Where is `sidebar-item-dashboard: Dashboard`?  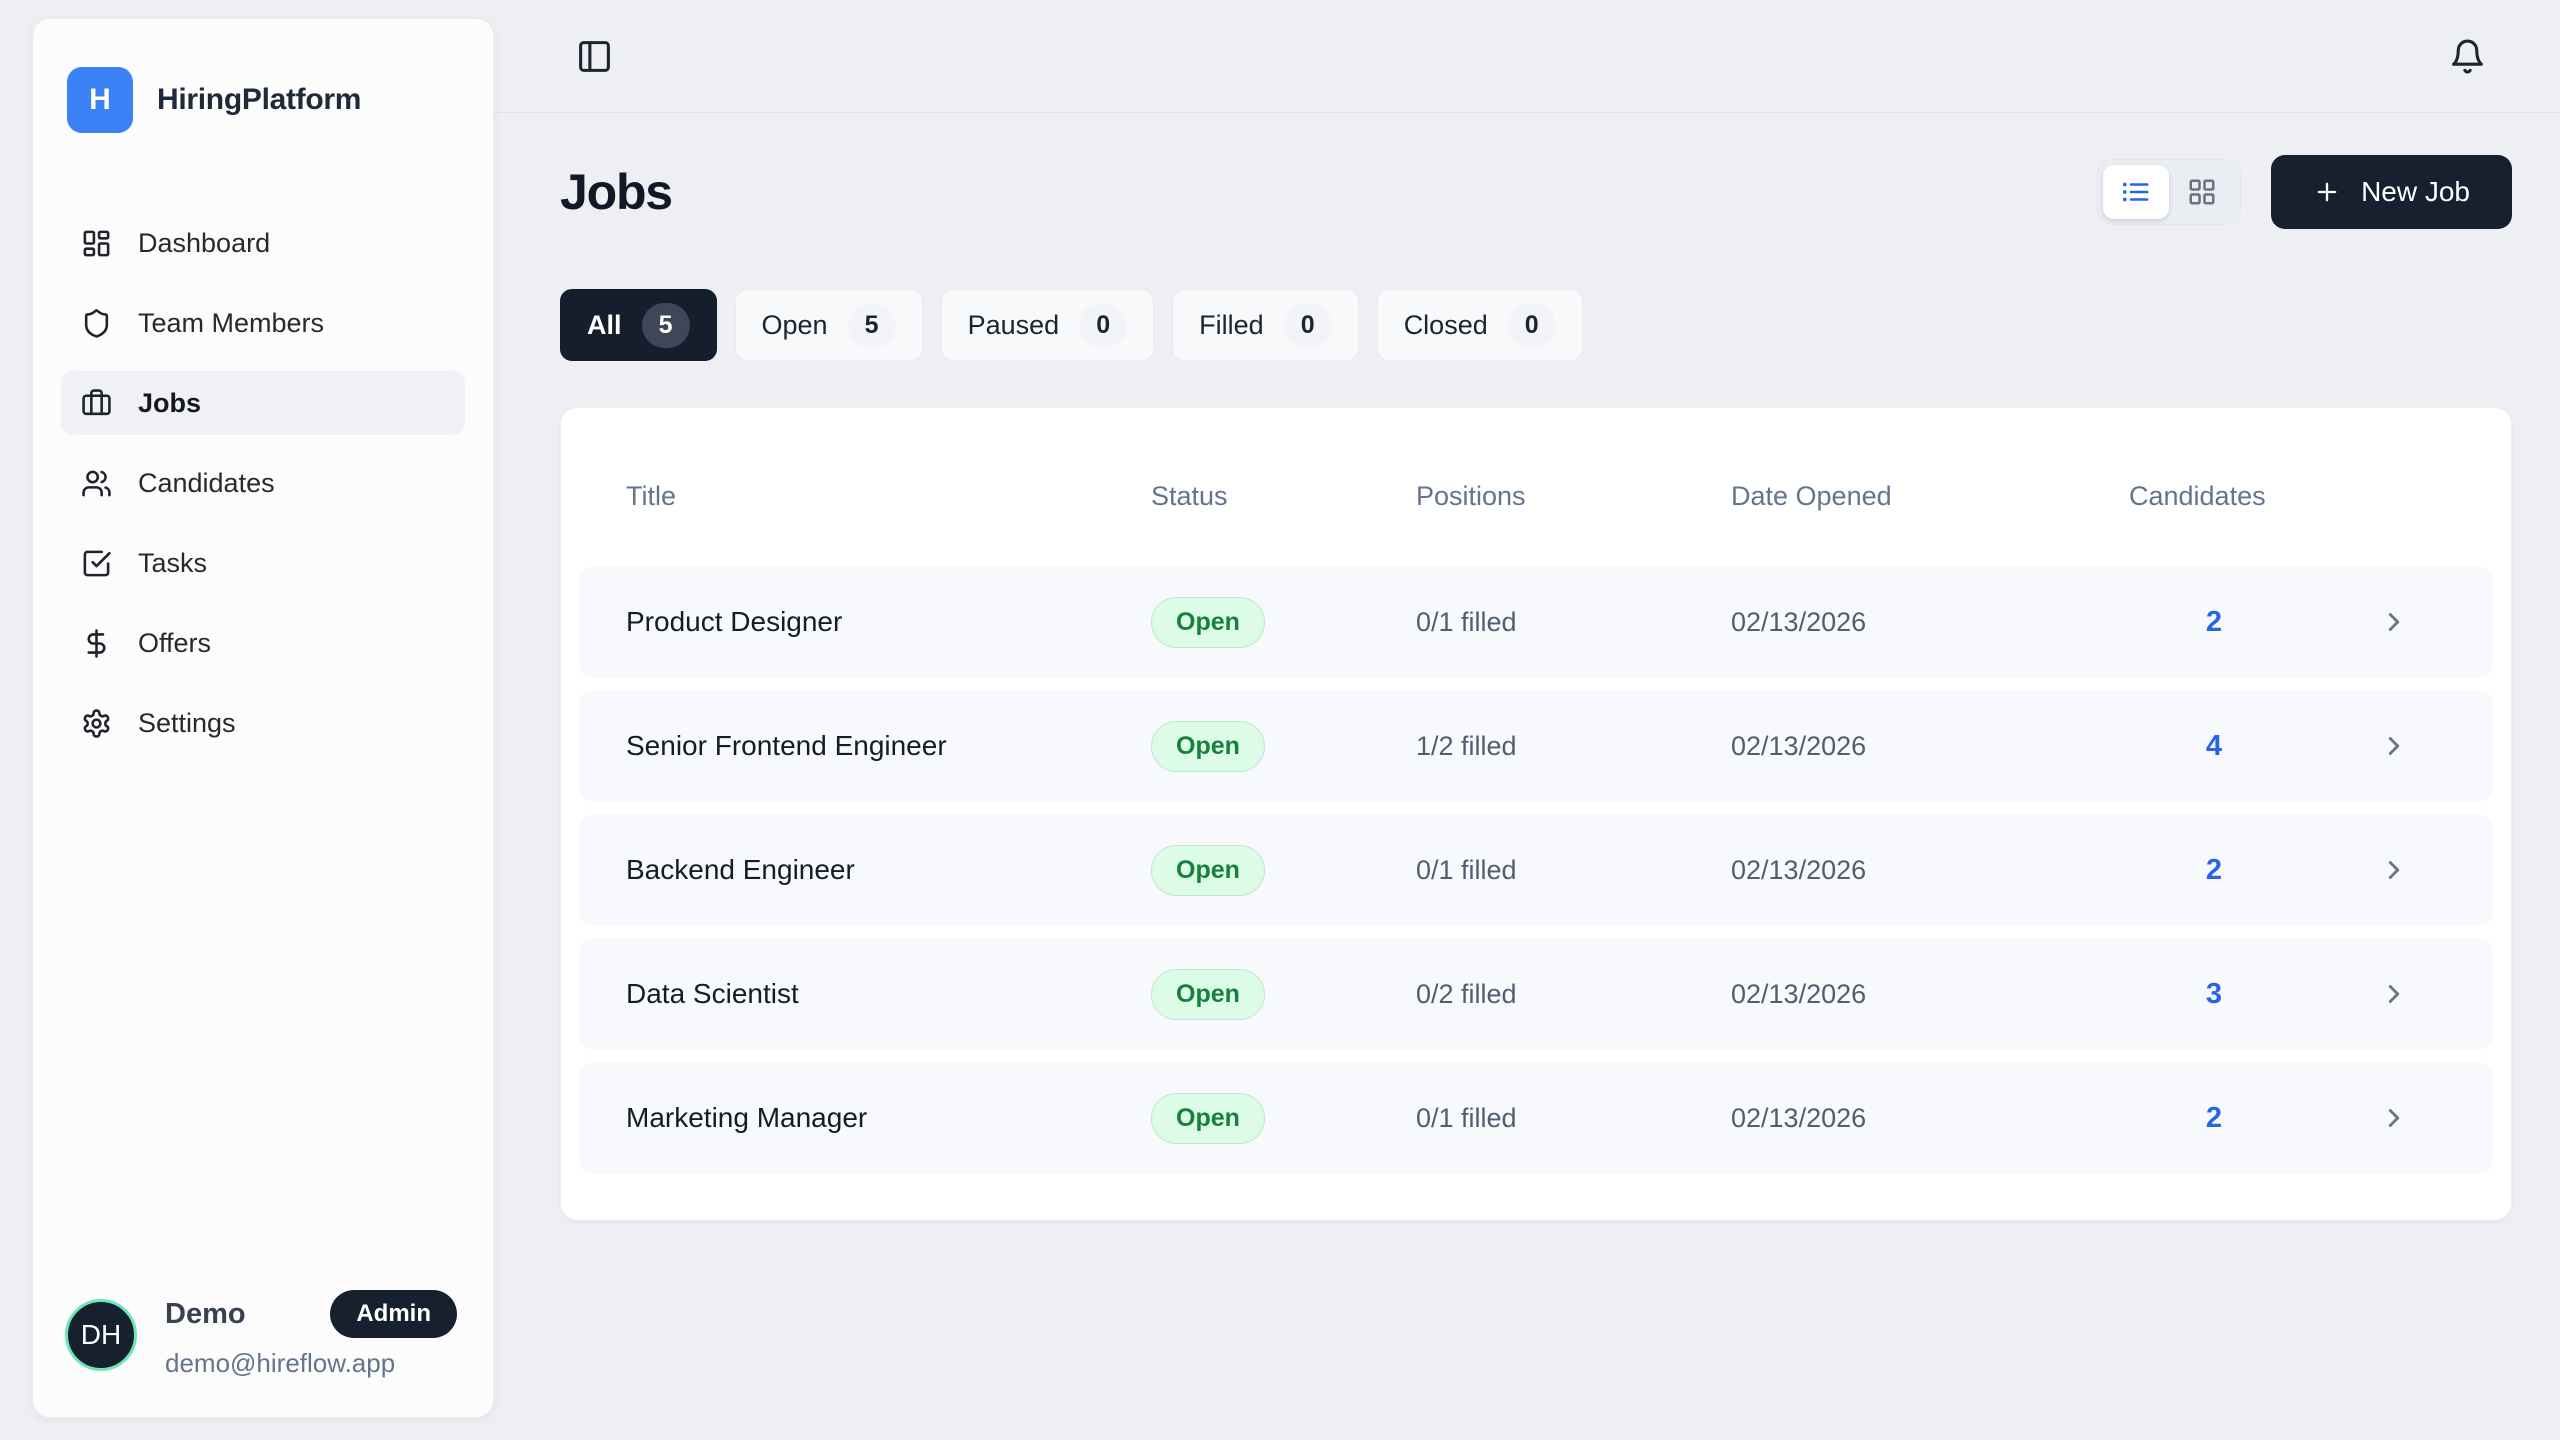
sidebar-item-dashboard: Dashboard is located at coordinates (263, 243).